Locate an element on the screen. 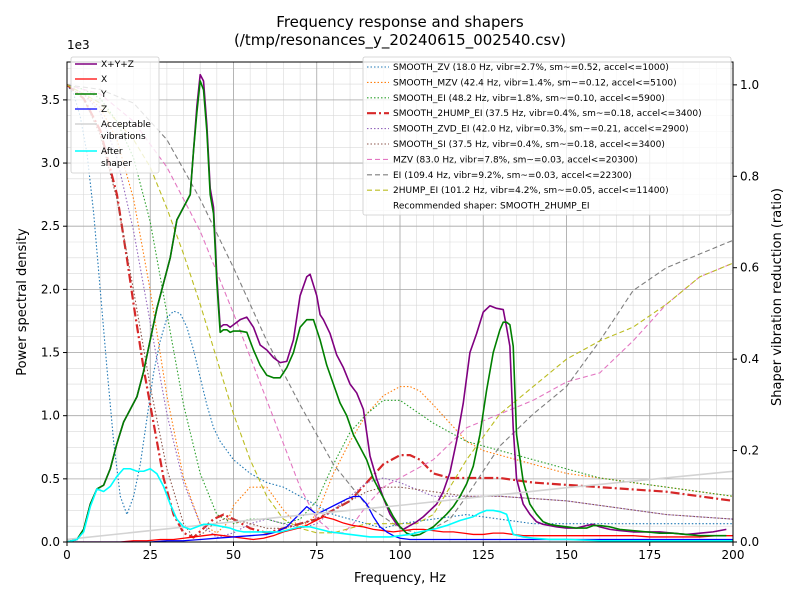 The image size is (800, 600). x-tick-label: 175 is located at coordinates (649, 555).